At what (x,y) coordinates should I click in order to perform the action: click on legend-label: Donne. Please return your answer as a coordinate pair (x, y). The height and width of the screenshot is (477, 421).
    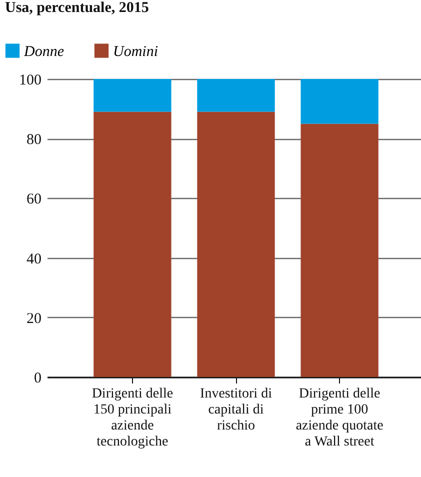
    Looking at the image, I should click on (43, 52).